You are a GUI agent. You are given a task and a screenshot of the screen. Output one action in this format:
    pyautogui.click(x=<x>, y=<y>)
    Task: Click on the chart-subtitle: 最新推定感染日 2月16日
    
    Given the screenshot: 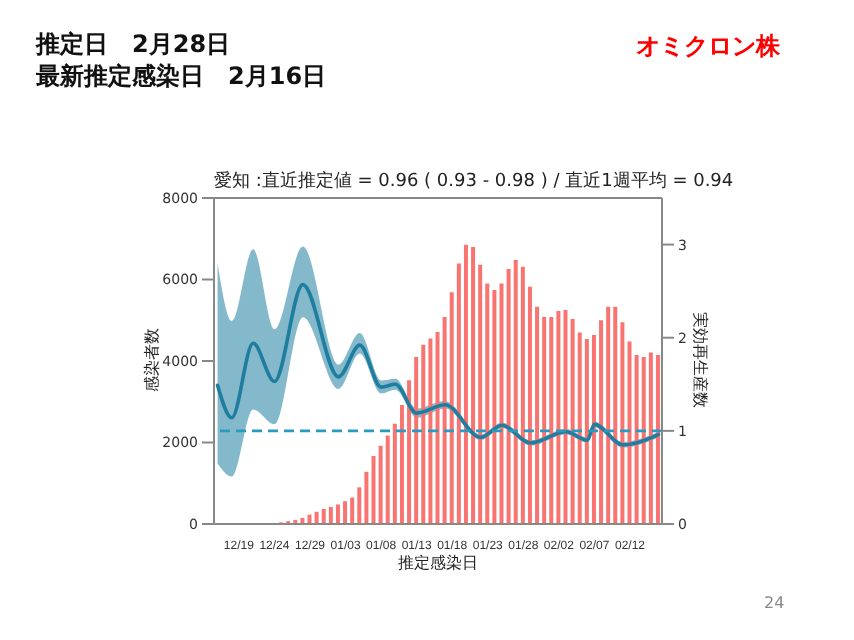 What is the action you would take?
    pyautogui.click(x=181, y=76)
    